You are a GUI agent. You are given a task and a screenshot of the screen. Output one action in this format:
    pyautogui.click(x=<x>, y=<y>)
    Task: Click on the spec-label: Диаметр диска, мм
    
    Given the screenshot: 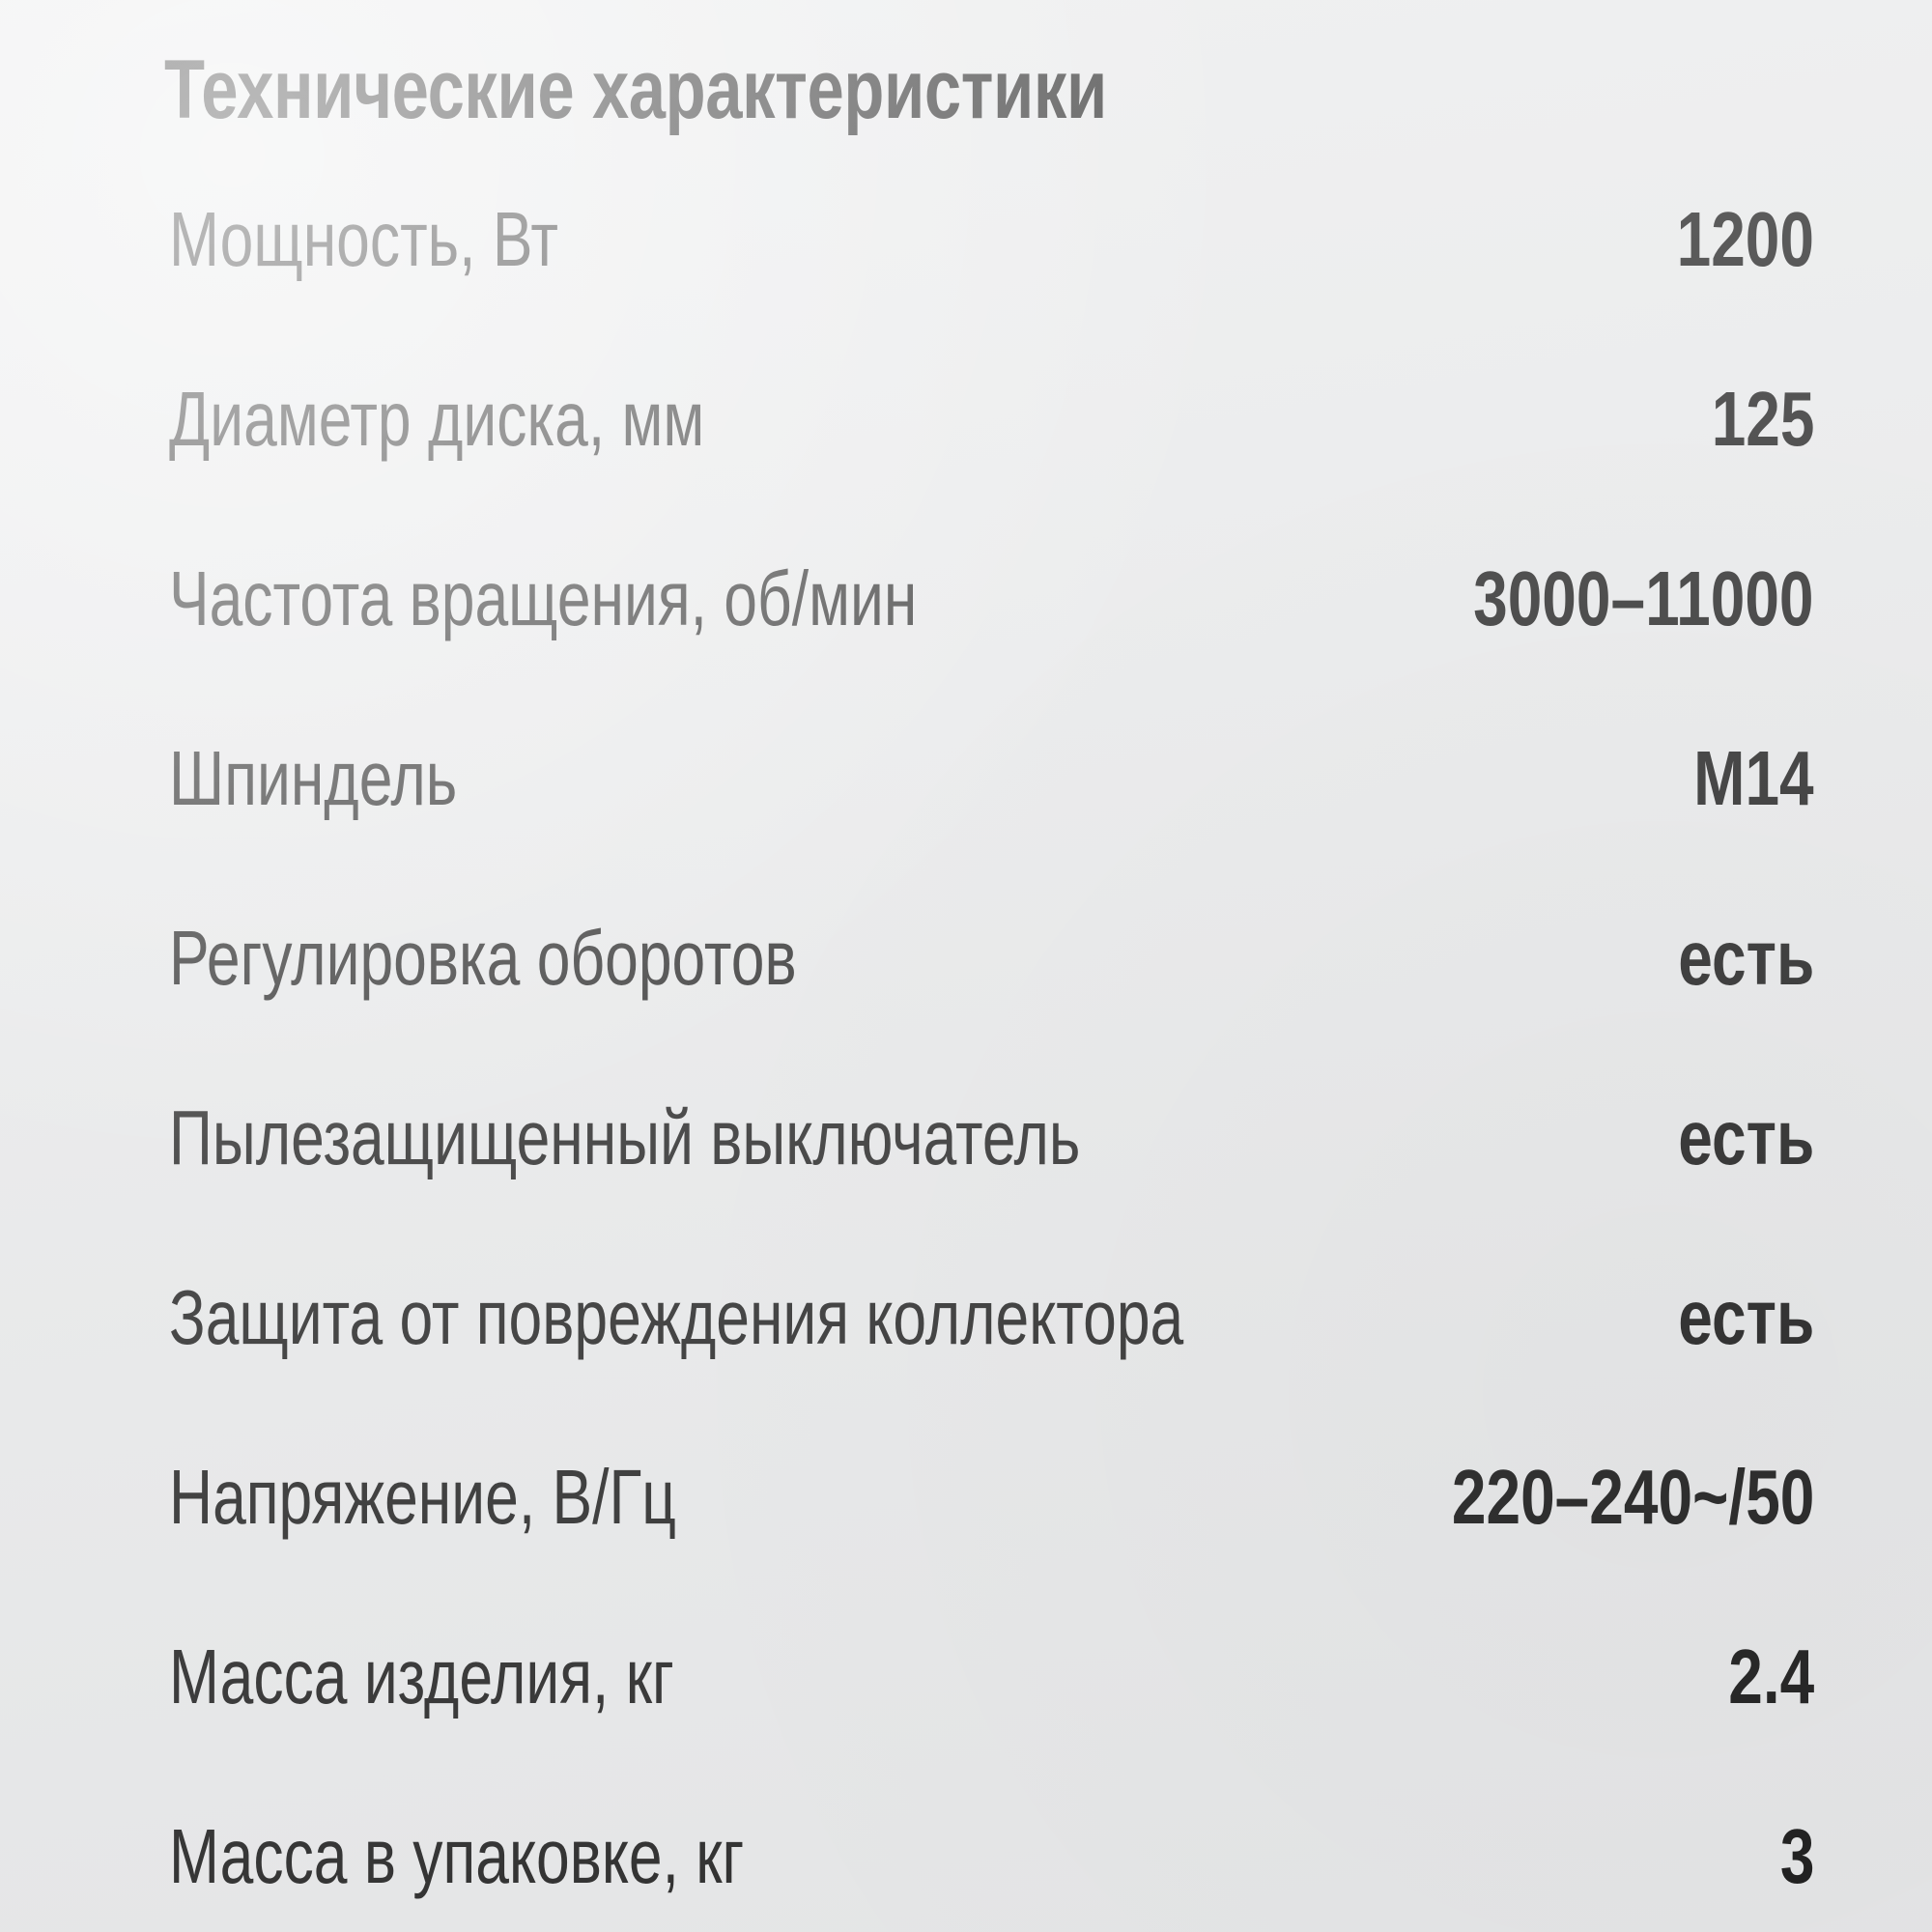 What is the action you would take?
    pyautogui.click(x=437, y=419)
    